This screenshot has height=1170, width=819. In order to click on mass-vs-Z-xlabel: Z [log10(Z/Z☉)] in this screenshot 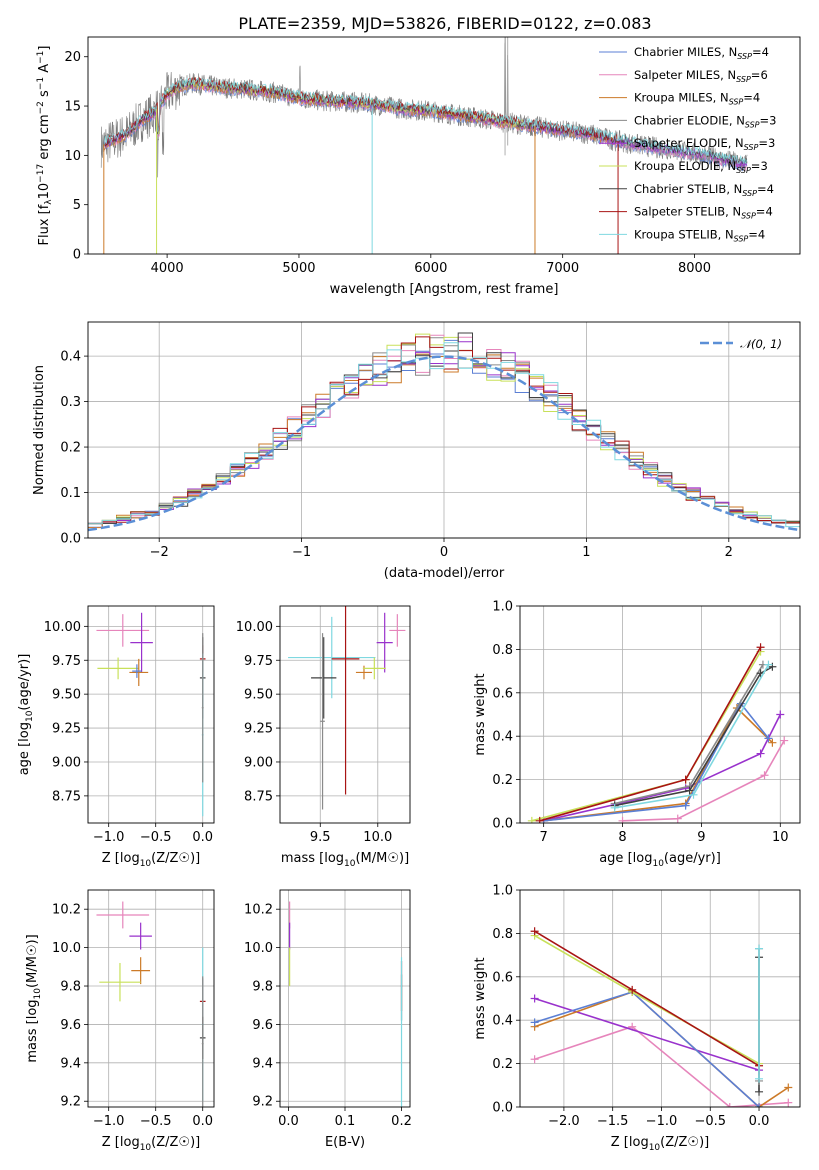, I will do `click(151, 1144)`.